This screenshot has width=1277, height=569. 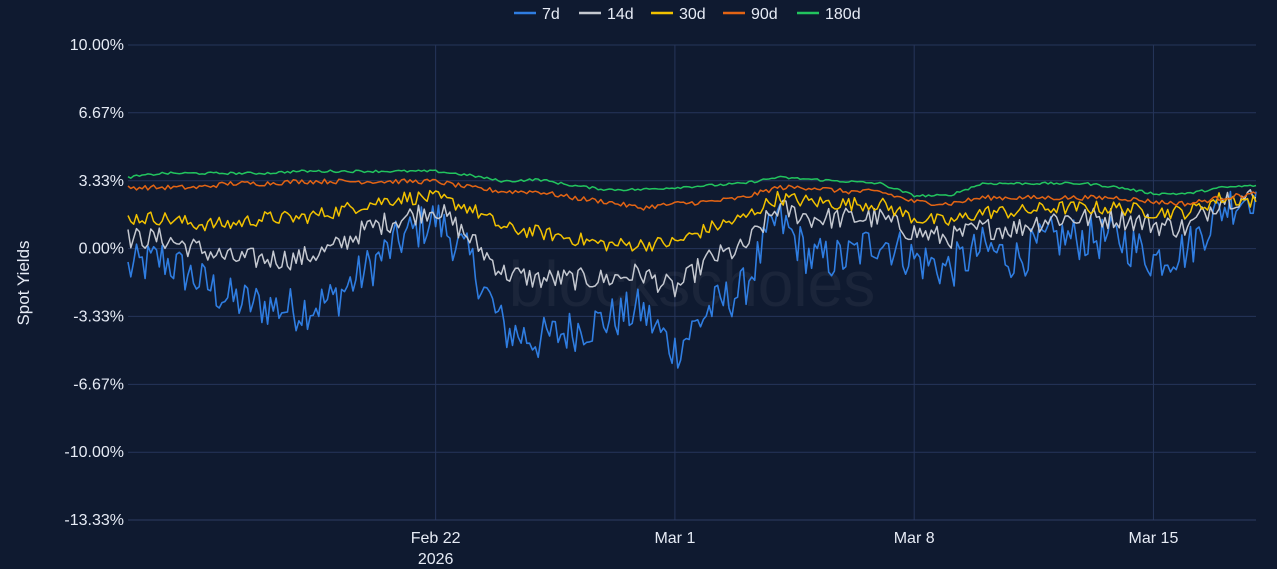 I want to click on y-axis-title: Spot Yields, so click(x=23, y=282).